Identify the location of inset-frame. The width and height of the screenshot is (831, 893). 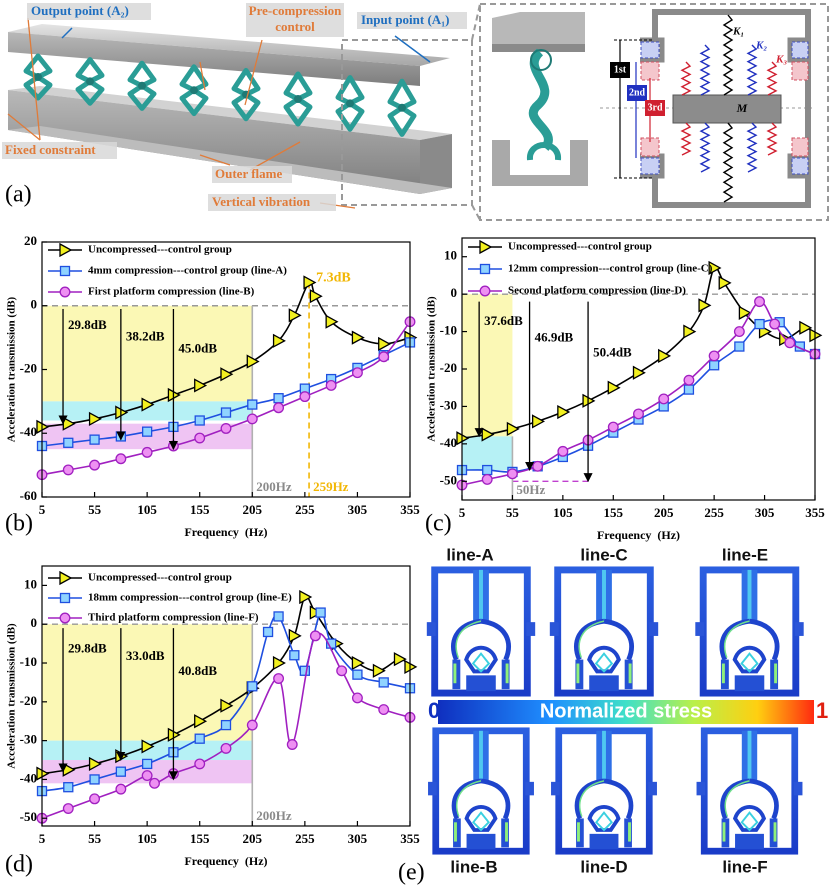
(585, 112).